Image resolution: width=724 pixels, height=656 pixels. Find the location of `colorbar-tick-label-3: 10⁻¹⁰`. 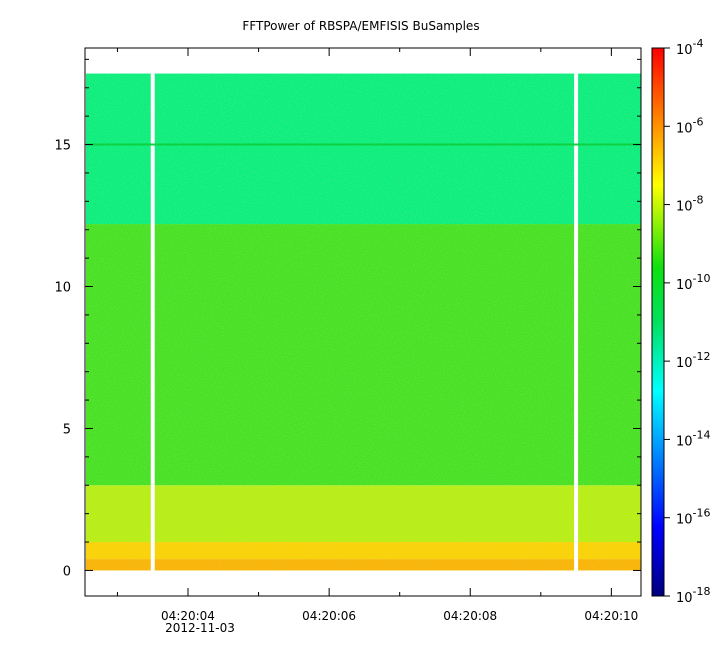

colorbar-tick-label-3: 10⁻¹⁰ is located at coordinates (693, 282).